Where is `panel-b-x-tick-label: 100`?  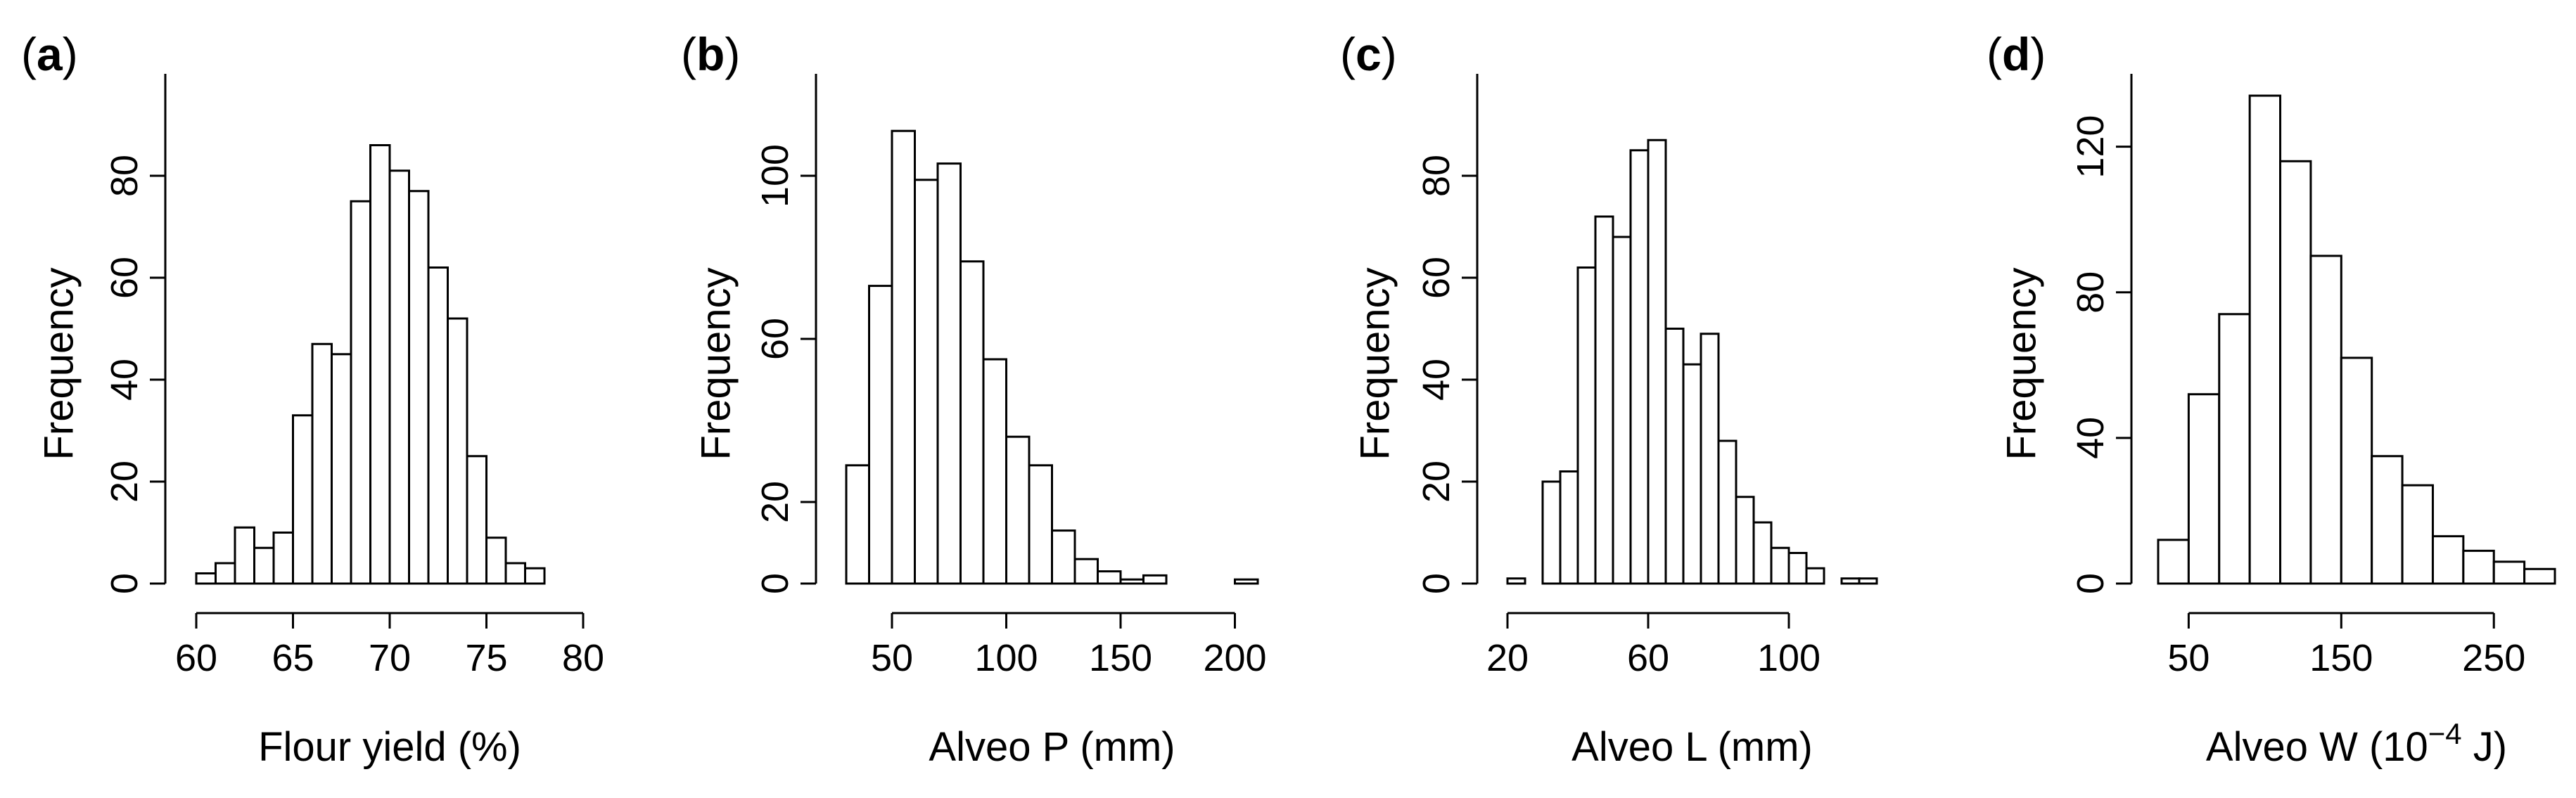 panel-b-x-tick-label: 100 is located at coordinates (1006, 658).